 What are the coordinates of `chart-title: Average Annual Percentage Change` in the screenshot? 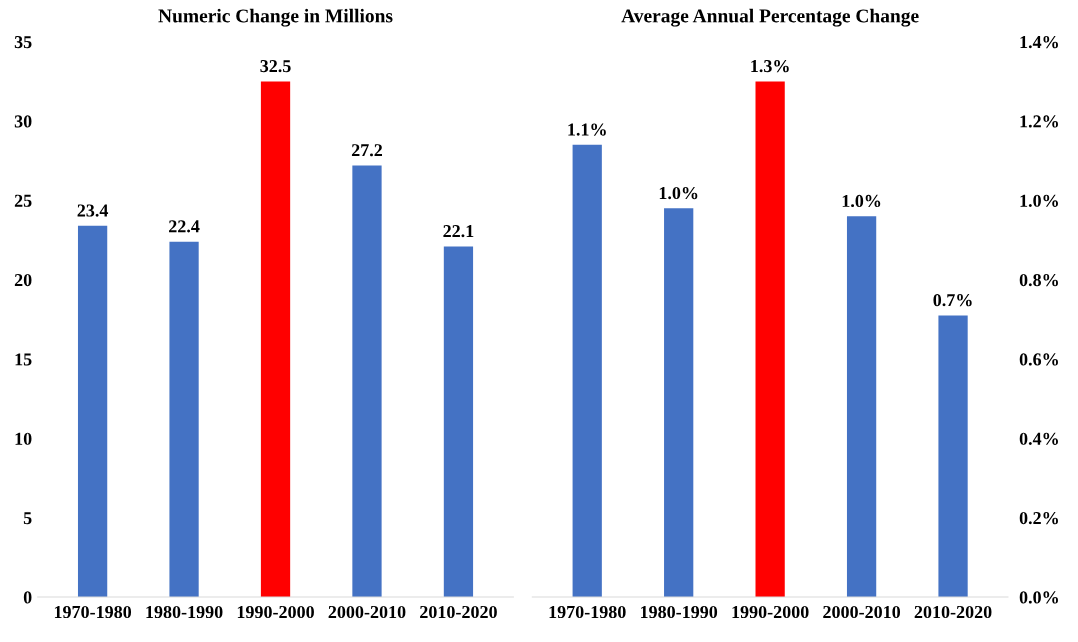 It's located at (770, 17).